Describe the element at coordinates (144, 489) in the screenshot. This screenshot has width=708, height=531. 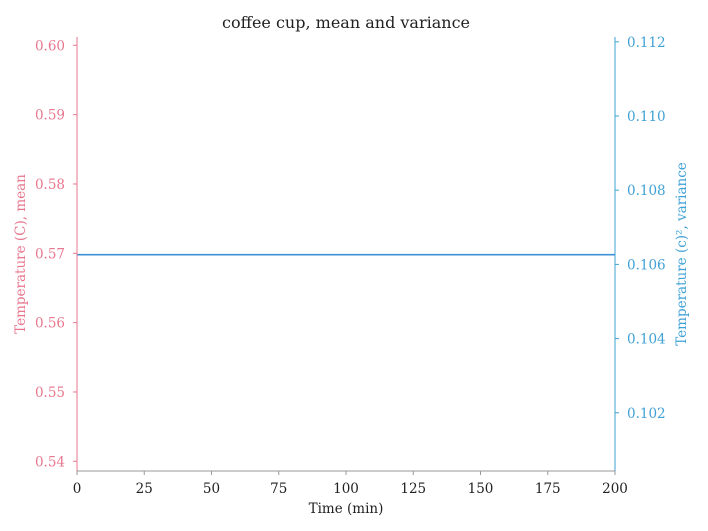
I see `x-tick-label: 25` at that location.